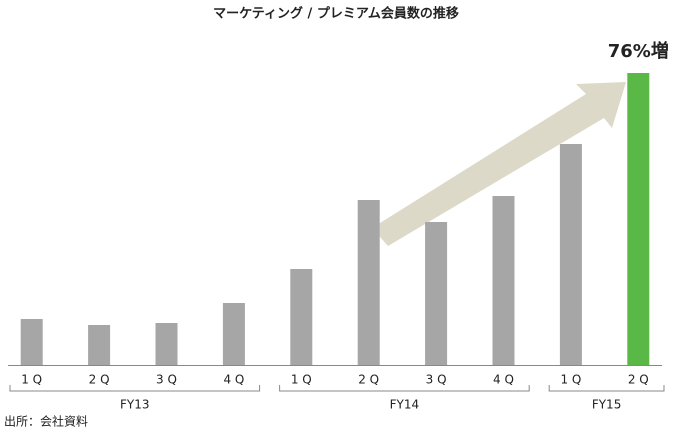 This screenshot has height=432, width=673. What do you see at coordinates (405, 405) in the screenshot?
I see `group-label: FY14` at bounding box center [405, 405].